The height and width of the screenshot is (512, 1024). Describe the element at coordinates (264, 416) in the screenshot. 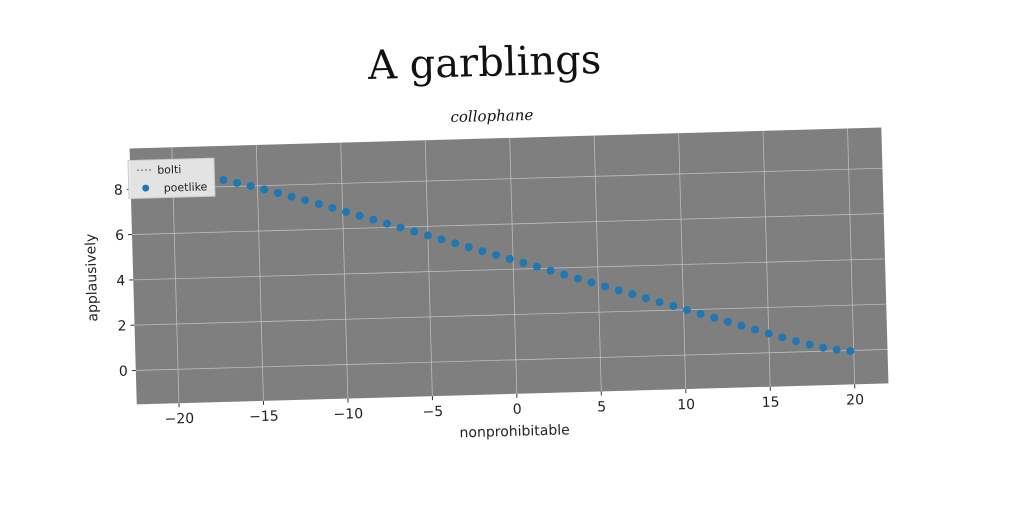

I see `x-tick-label: −15` at that location.